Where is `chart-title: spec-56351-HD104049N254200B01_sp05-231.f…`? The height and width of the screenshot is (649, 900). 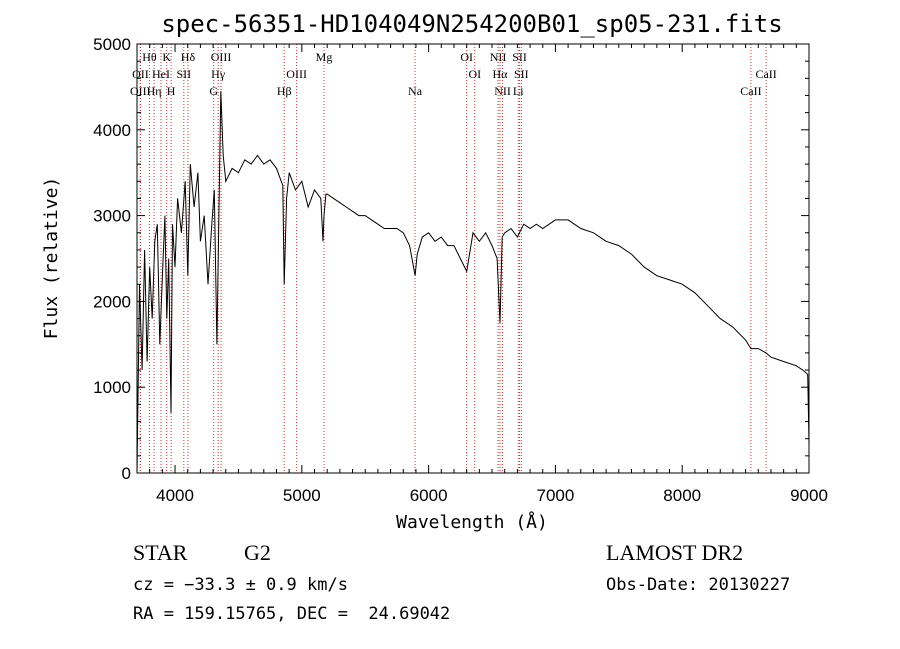 chart-title: spec-56351-HD104049N254200B01_sp05-231.f… is located at coordinates (471, 24).